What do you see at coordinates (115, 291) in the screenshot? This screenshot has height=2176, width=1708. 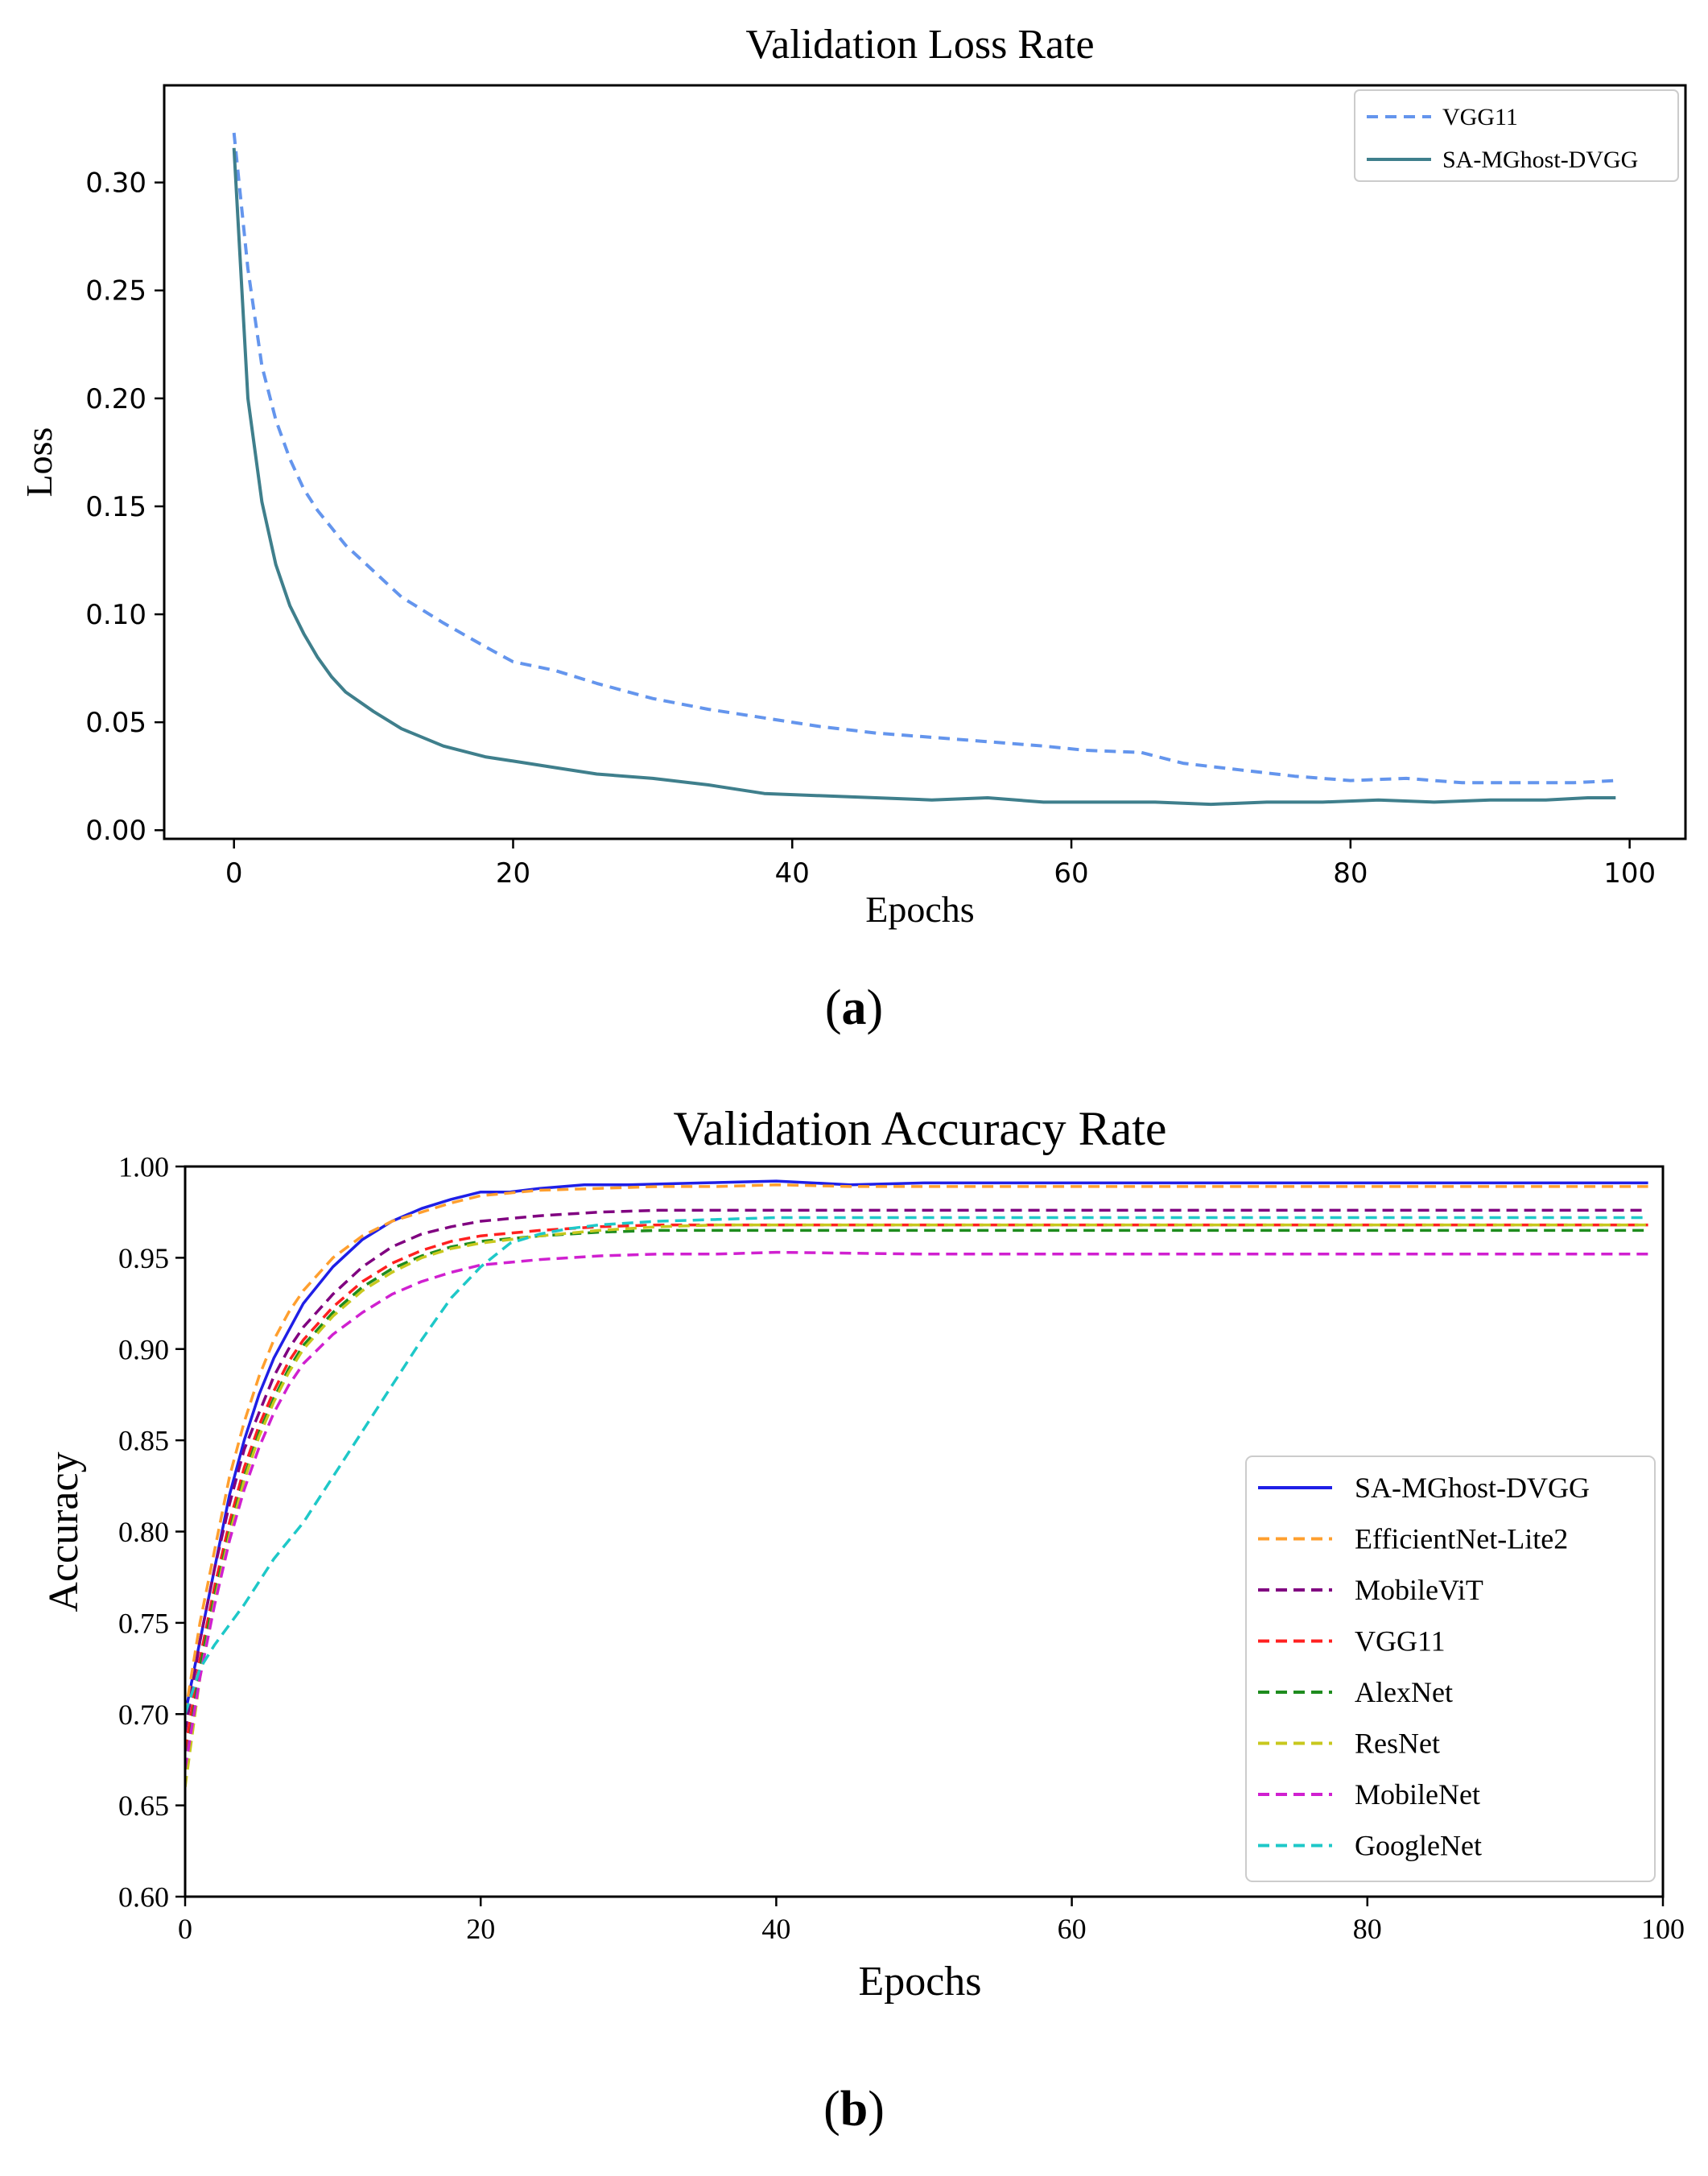 I see `panel-a-y-tick-label: 0.25` at bounding box center [115, 291].